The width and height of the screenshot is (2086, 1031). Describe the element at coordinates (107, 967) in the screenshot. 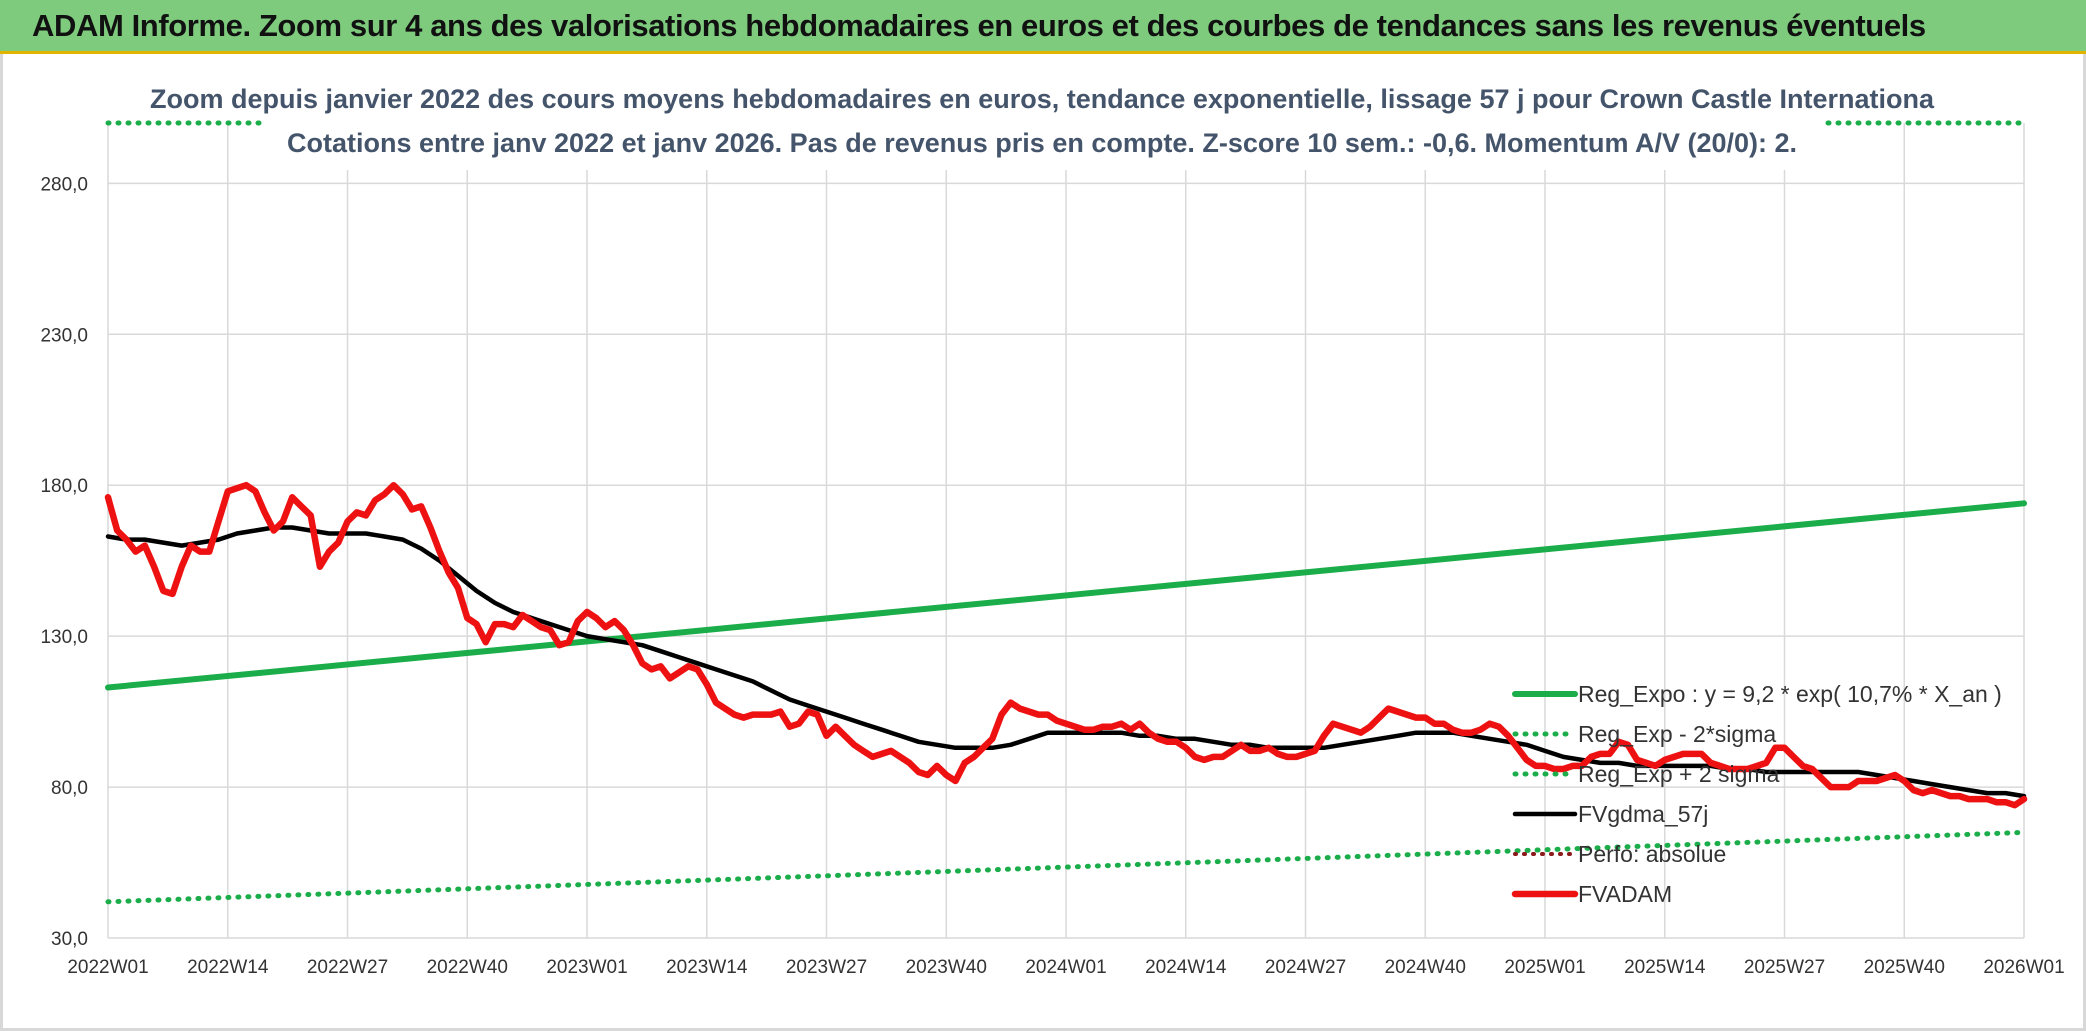

I see `x-tick-label: 2022W01` at that location.